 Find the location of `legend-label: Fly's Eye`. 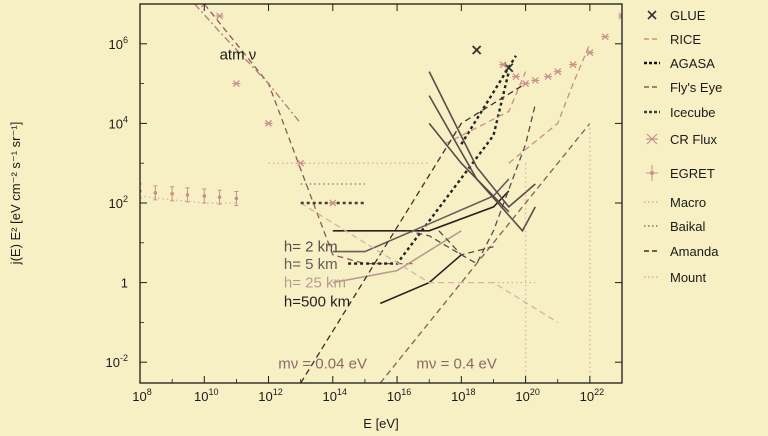

legend-label: Fly's Eye is located at coordinates (696, 87).